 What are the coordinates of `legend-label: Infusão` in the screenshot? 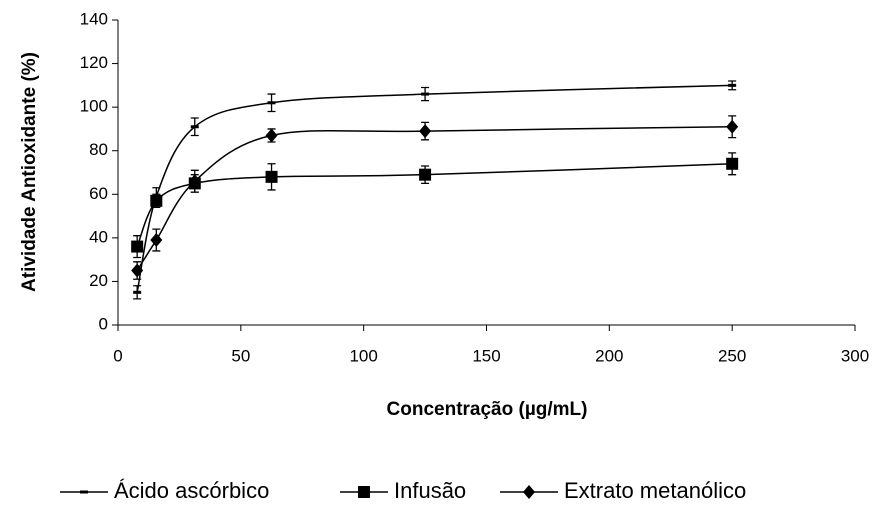 It's located at (430, 490).